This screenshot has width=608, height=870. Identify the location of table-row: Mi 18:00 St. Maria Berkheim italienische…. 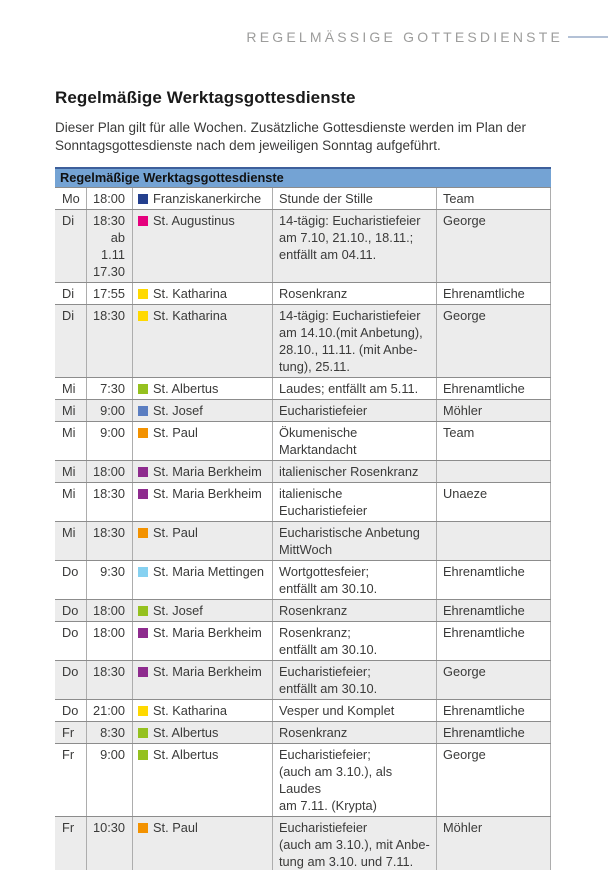
(303, 472).